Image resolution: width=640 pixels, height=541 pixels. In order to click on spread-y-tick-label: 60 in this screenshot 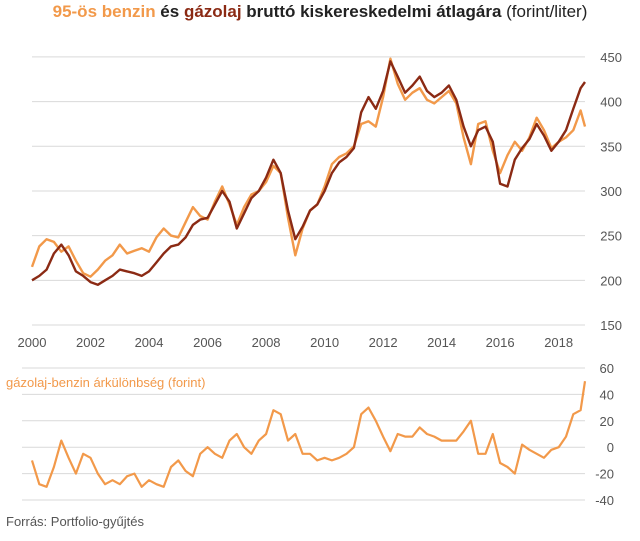, I will do `click(607, 368)`.